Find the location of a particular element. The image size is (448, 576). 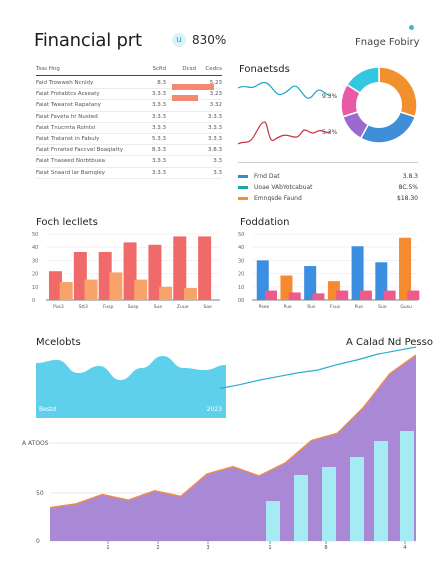

legend-label: Emnqsde Faund is located at coordinates (278, 198).